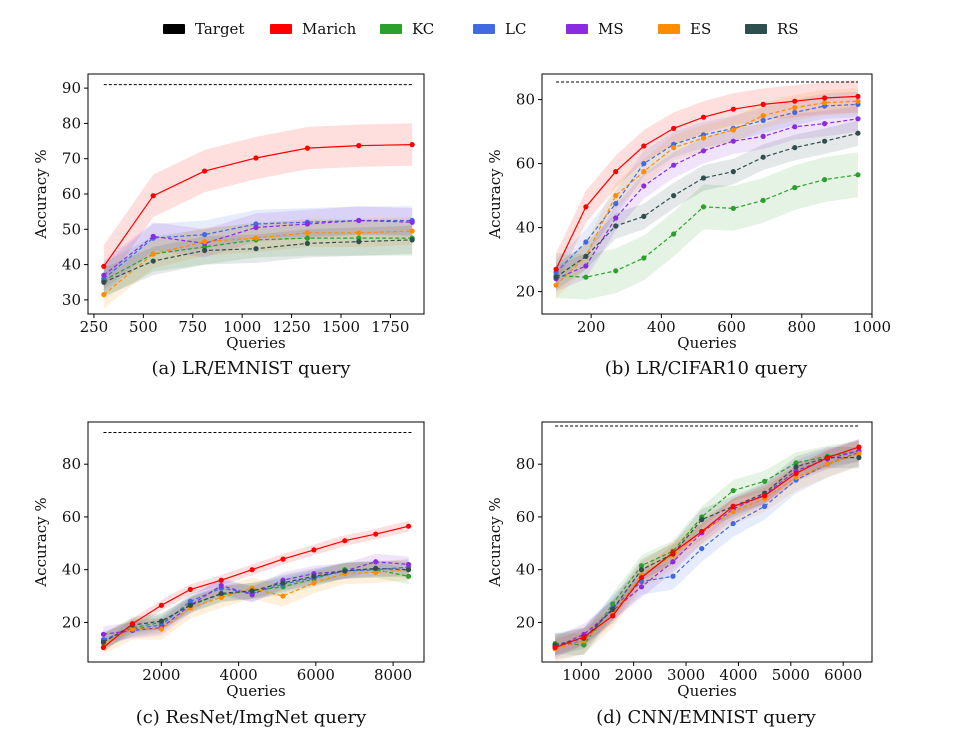  What do you see at coordinates (791, 675) in the screenshot?
I see `x-tick-label: 5000` at bounding box center [791, 675].